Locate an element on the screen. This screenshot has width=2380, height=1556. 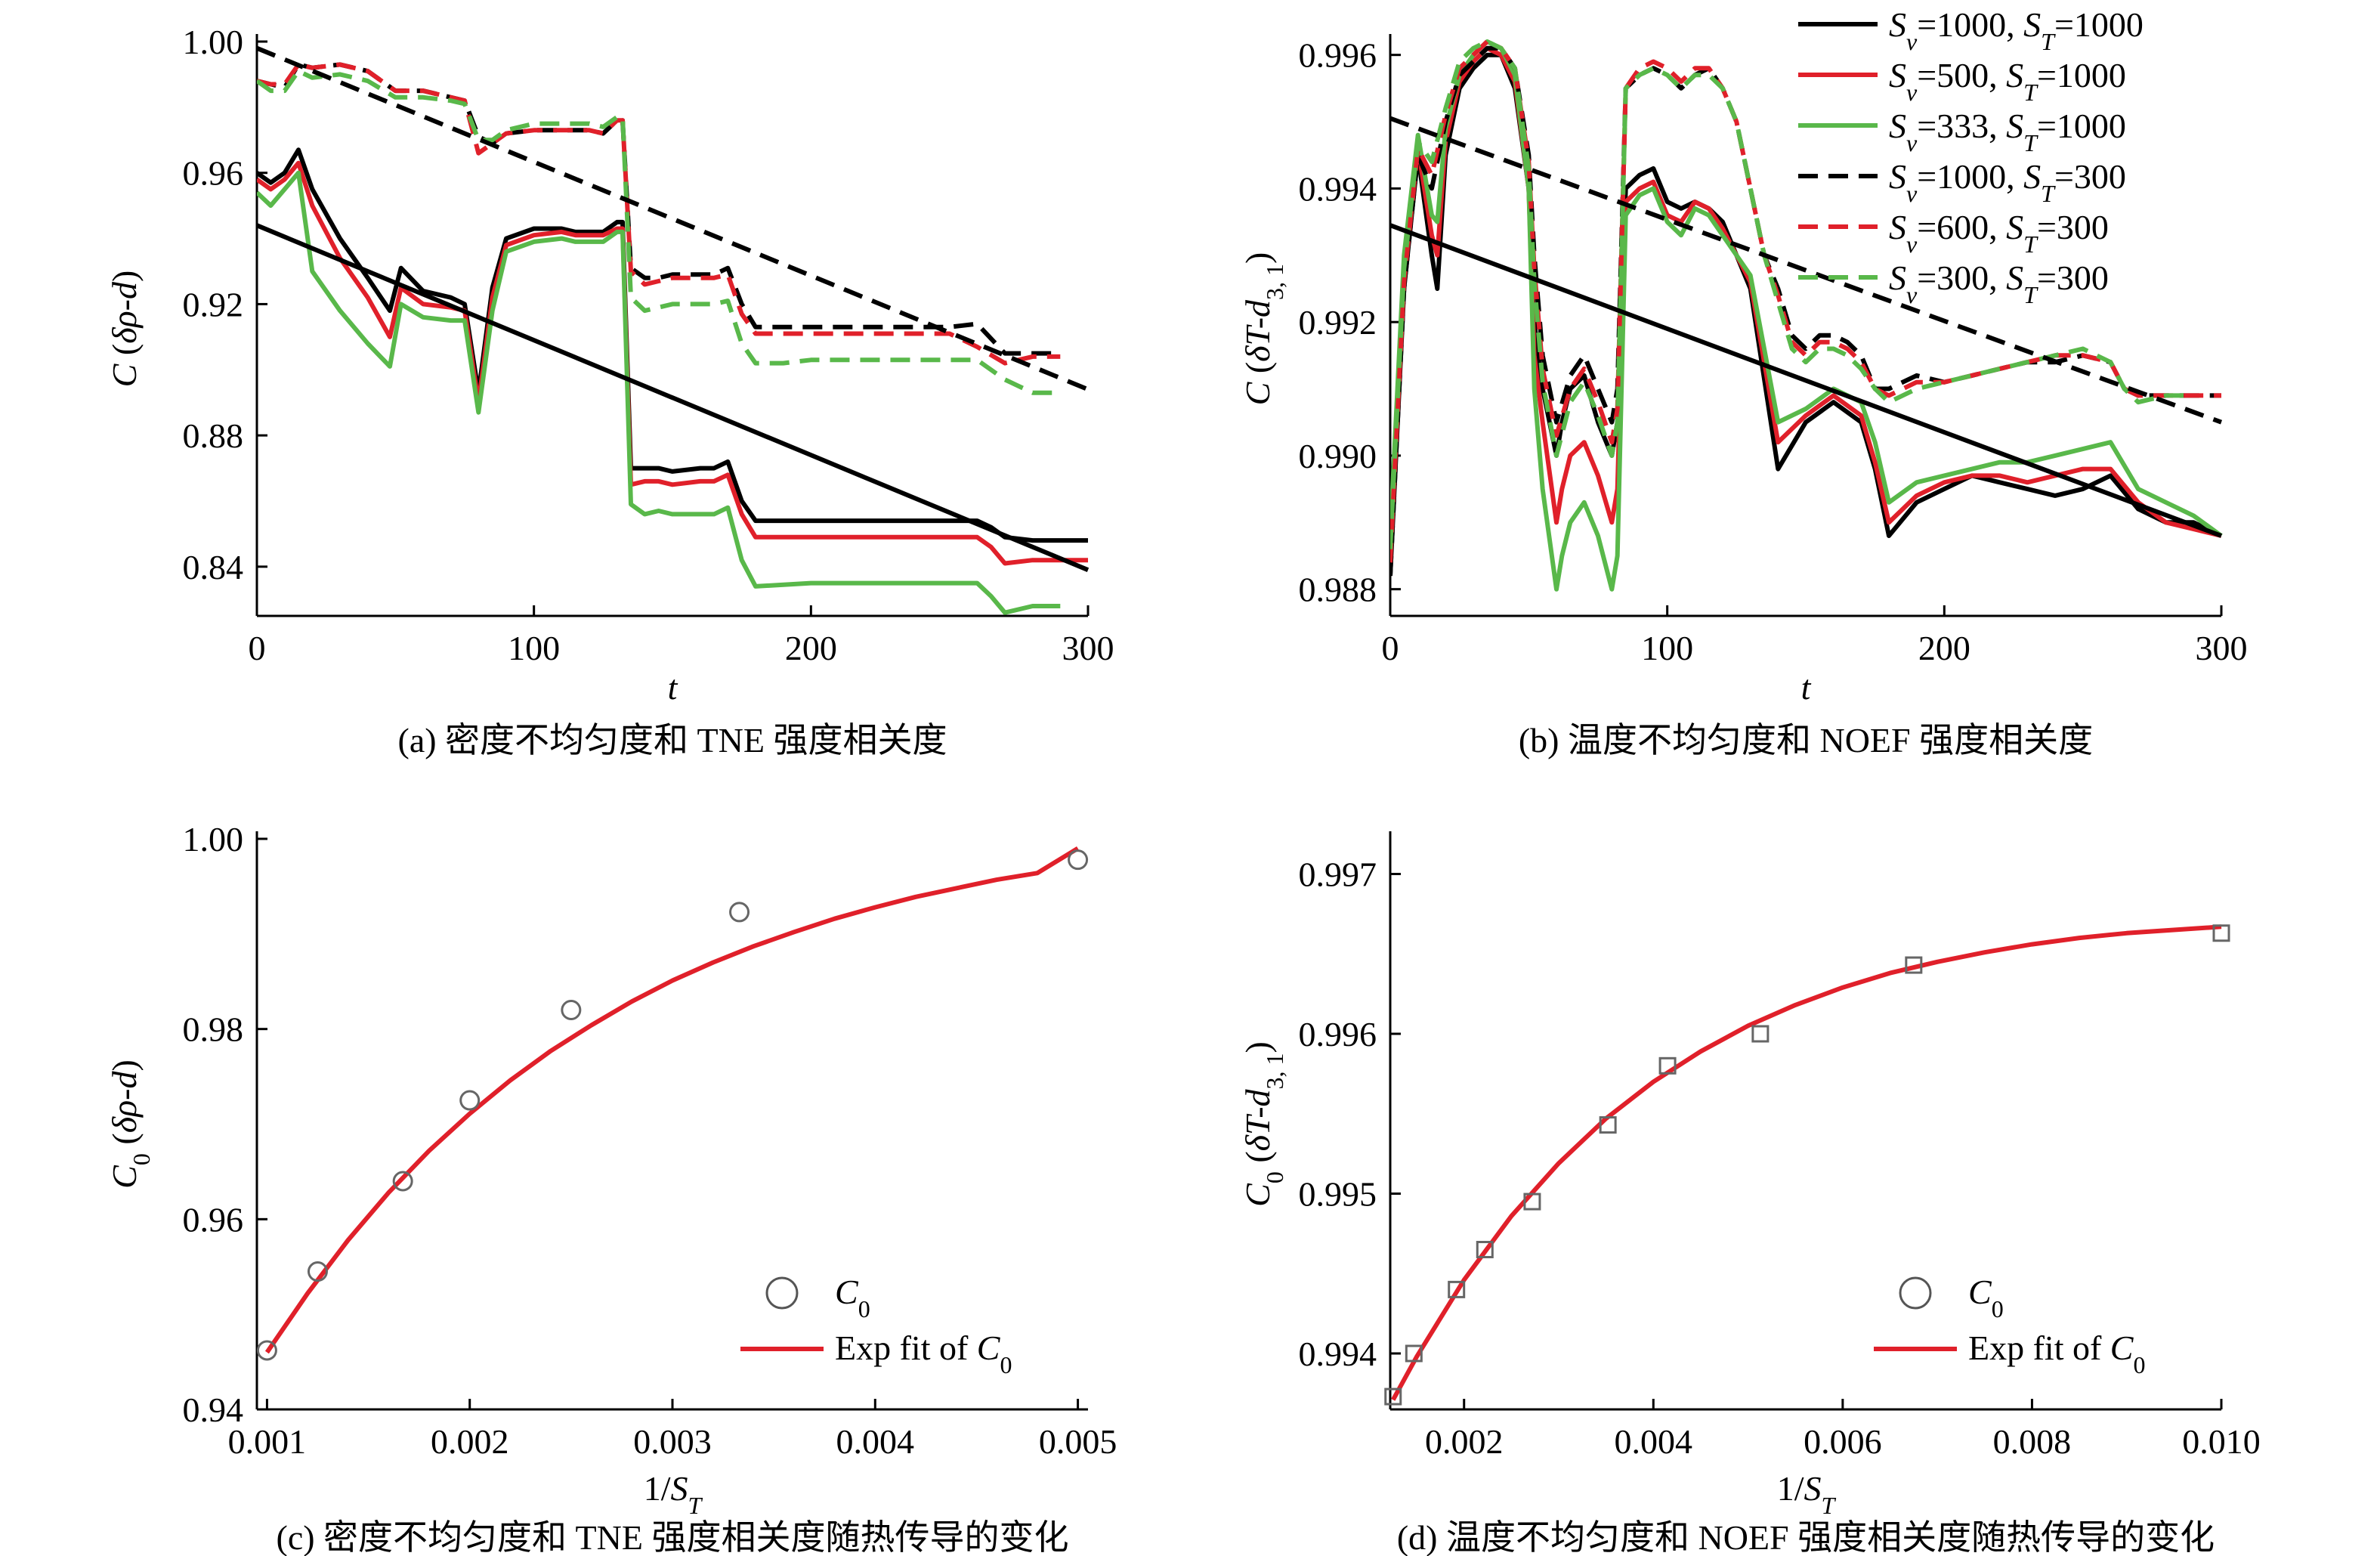
x-tick-label: 0.005 is located at coordinates (1078, 1441).